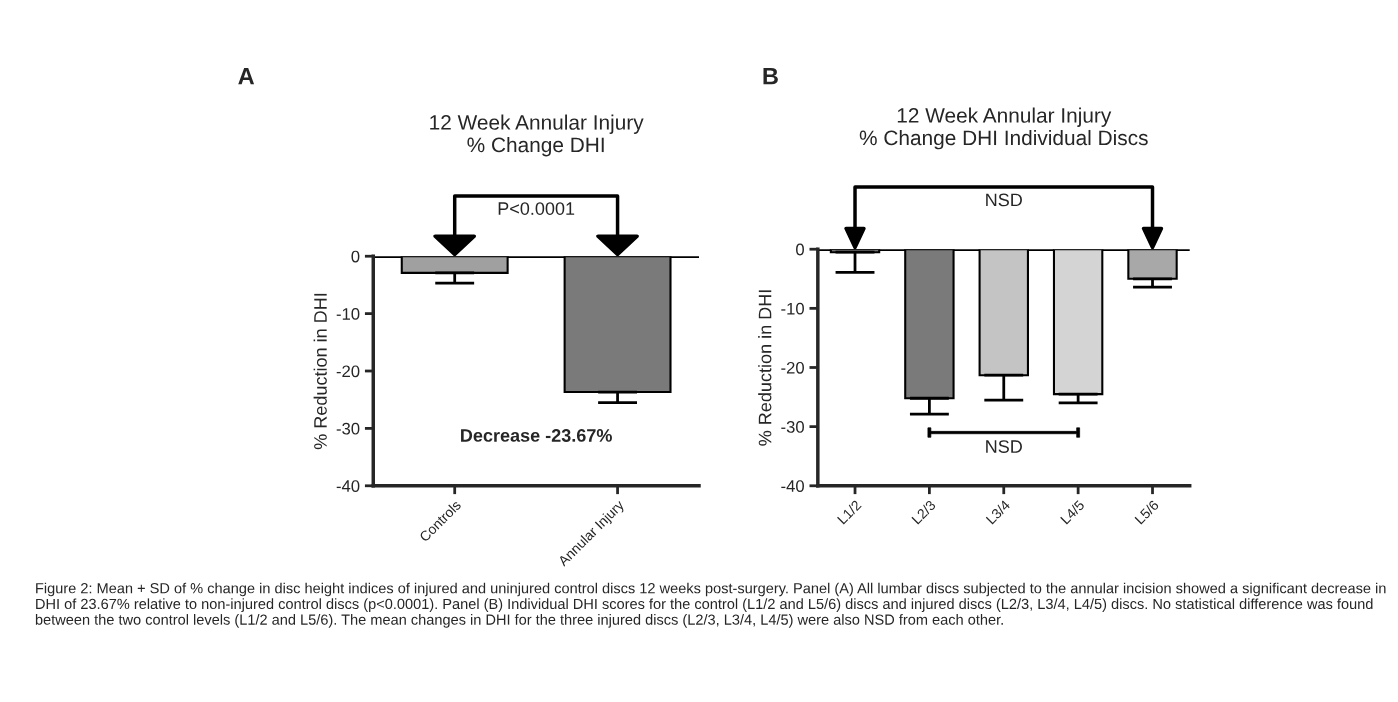 This screenshot has width=1398, height=702. Describe the element at coordinates (537, 135) in the screenshot. I see `chart-title: 12 Week Annular Injury % Change DHI` at that location.